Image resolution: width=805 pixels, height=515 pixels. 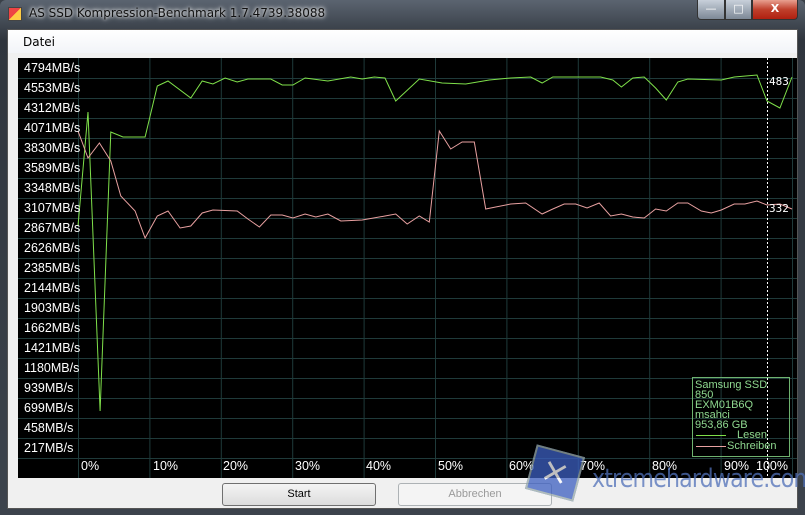 What do you see at coordinates (52, 68) in the screenshot?
I see `y-tick-label: 4794MB/s` at bounding box center [52, 68].